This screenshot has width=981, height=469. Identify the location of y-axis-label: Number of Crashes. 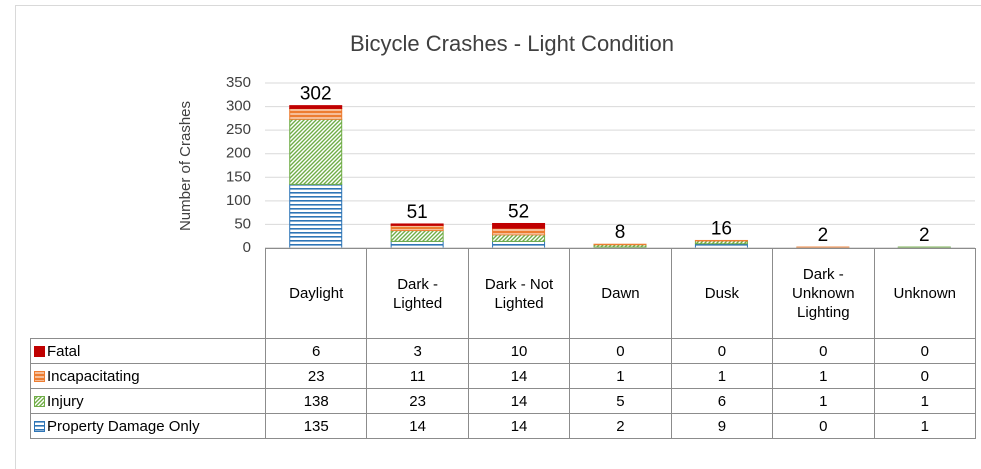
(185, 166).